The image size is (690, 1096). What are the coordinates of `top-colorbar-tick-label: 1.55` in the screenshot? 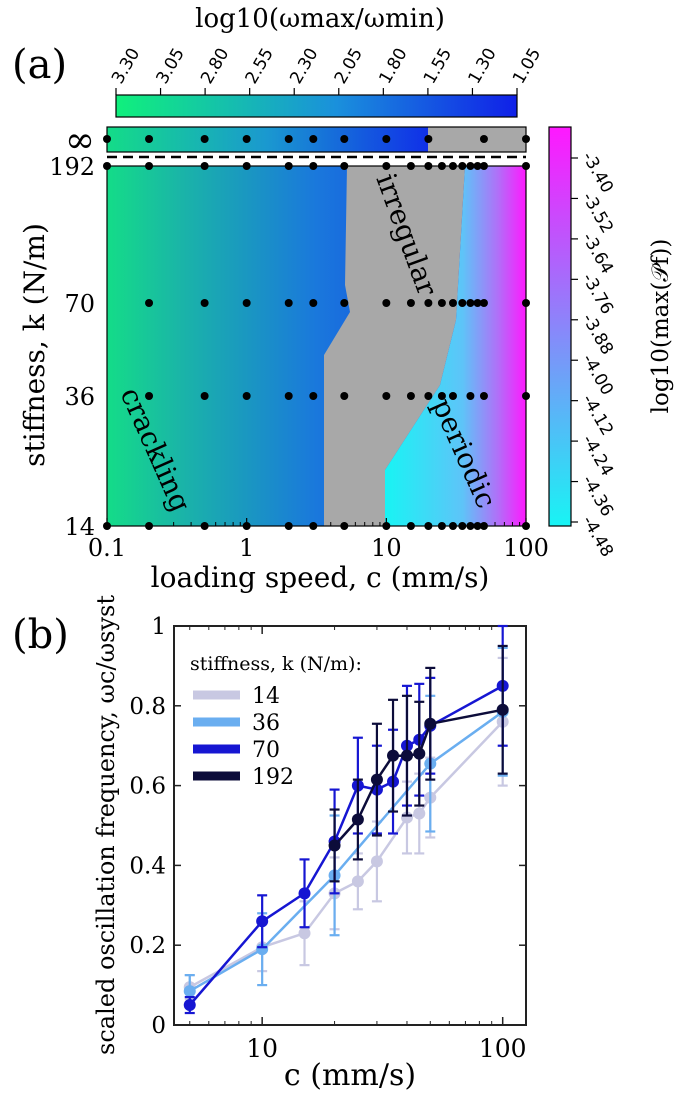 It's located at (438, 66).